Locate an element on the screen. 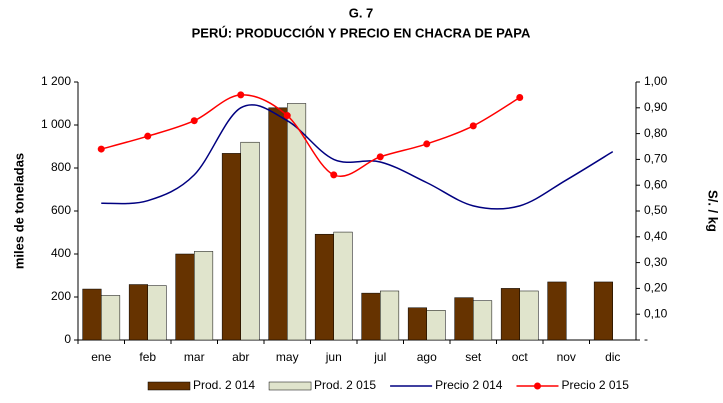  y2-tick-label: 0,40 is located at coordinates (656, 236).